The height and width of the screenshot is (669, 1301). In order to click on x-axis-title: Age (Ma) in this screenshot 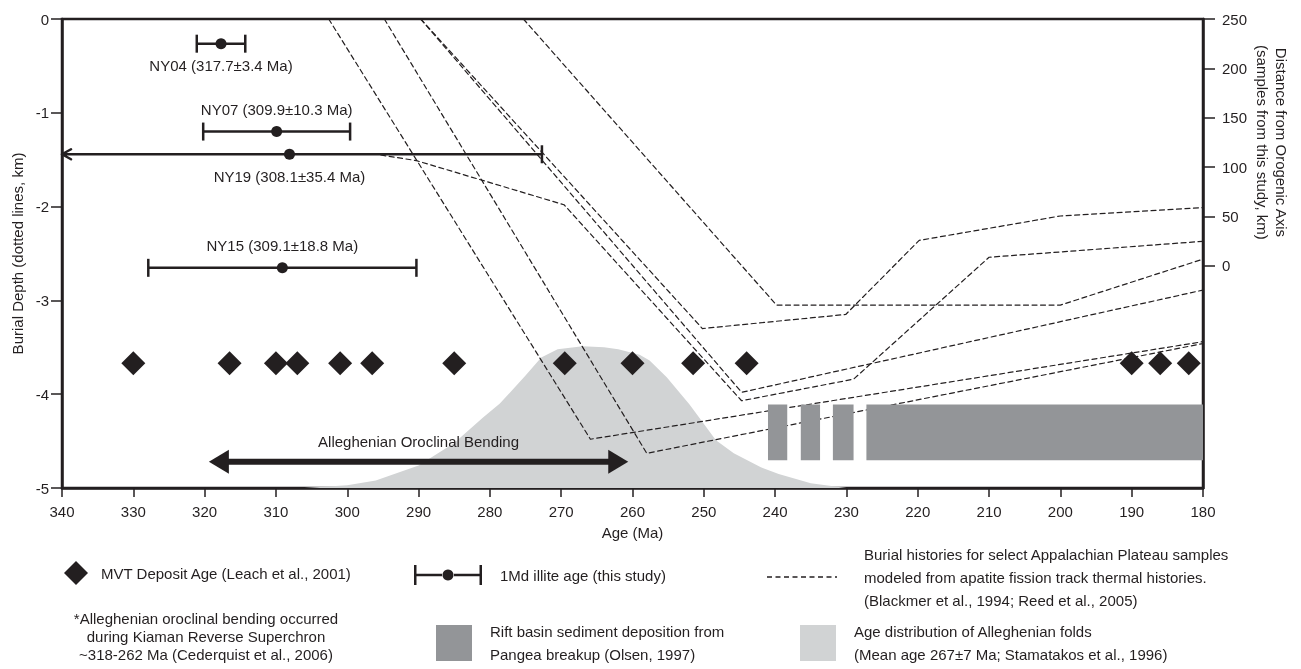, I will do `click(632, 532)`.